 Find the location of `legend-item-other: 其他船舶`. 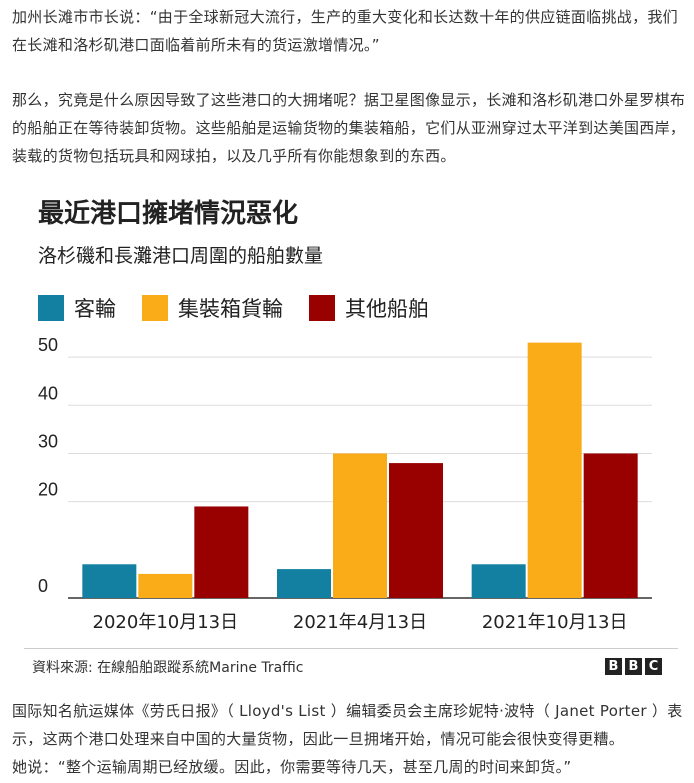

legend-item-other: 其他船舶 is located at coordinates (369, 308).